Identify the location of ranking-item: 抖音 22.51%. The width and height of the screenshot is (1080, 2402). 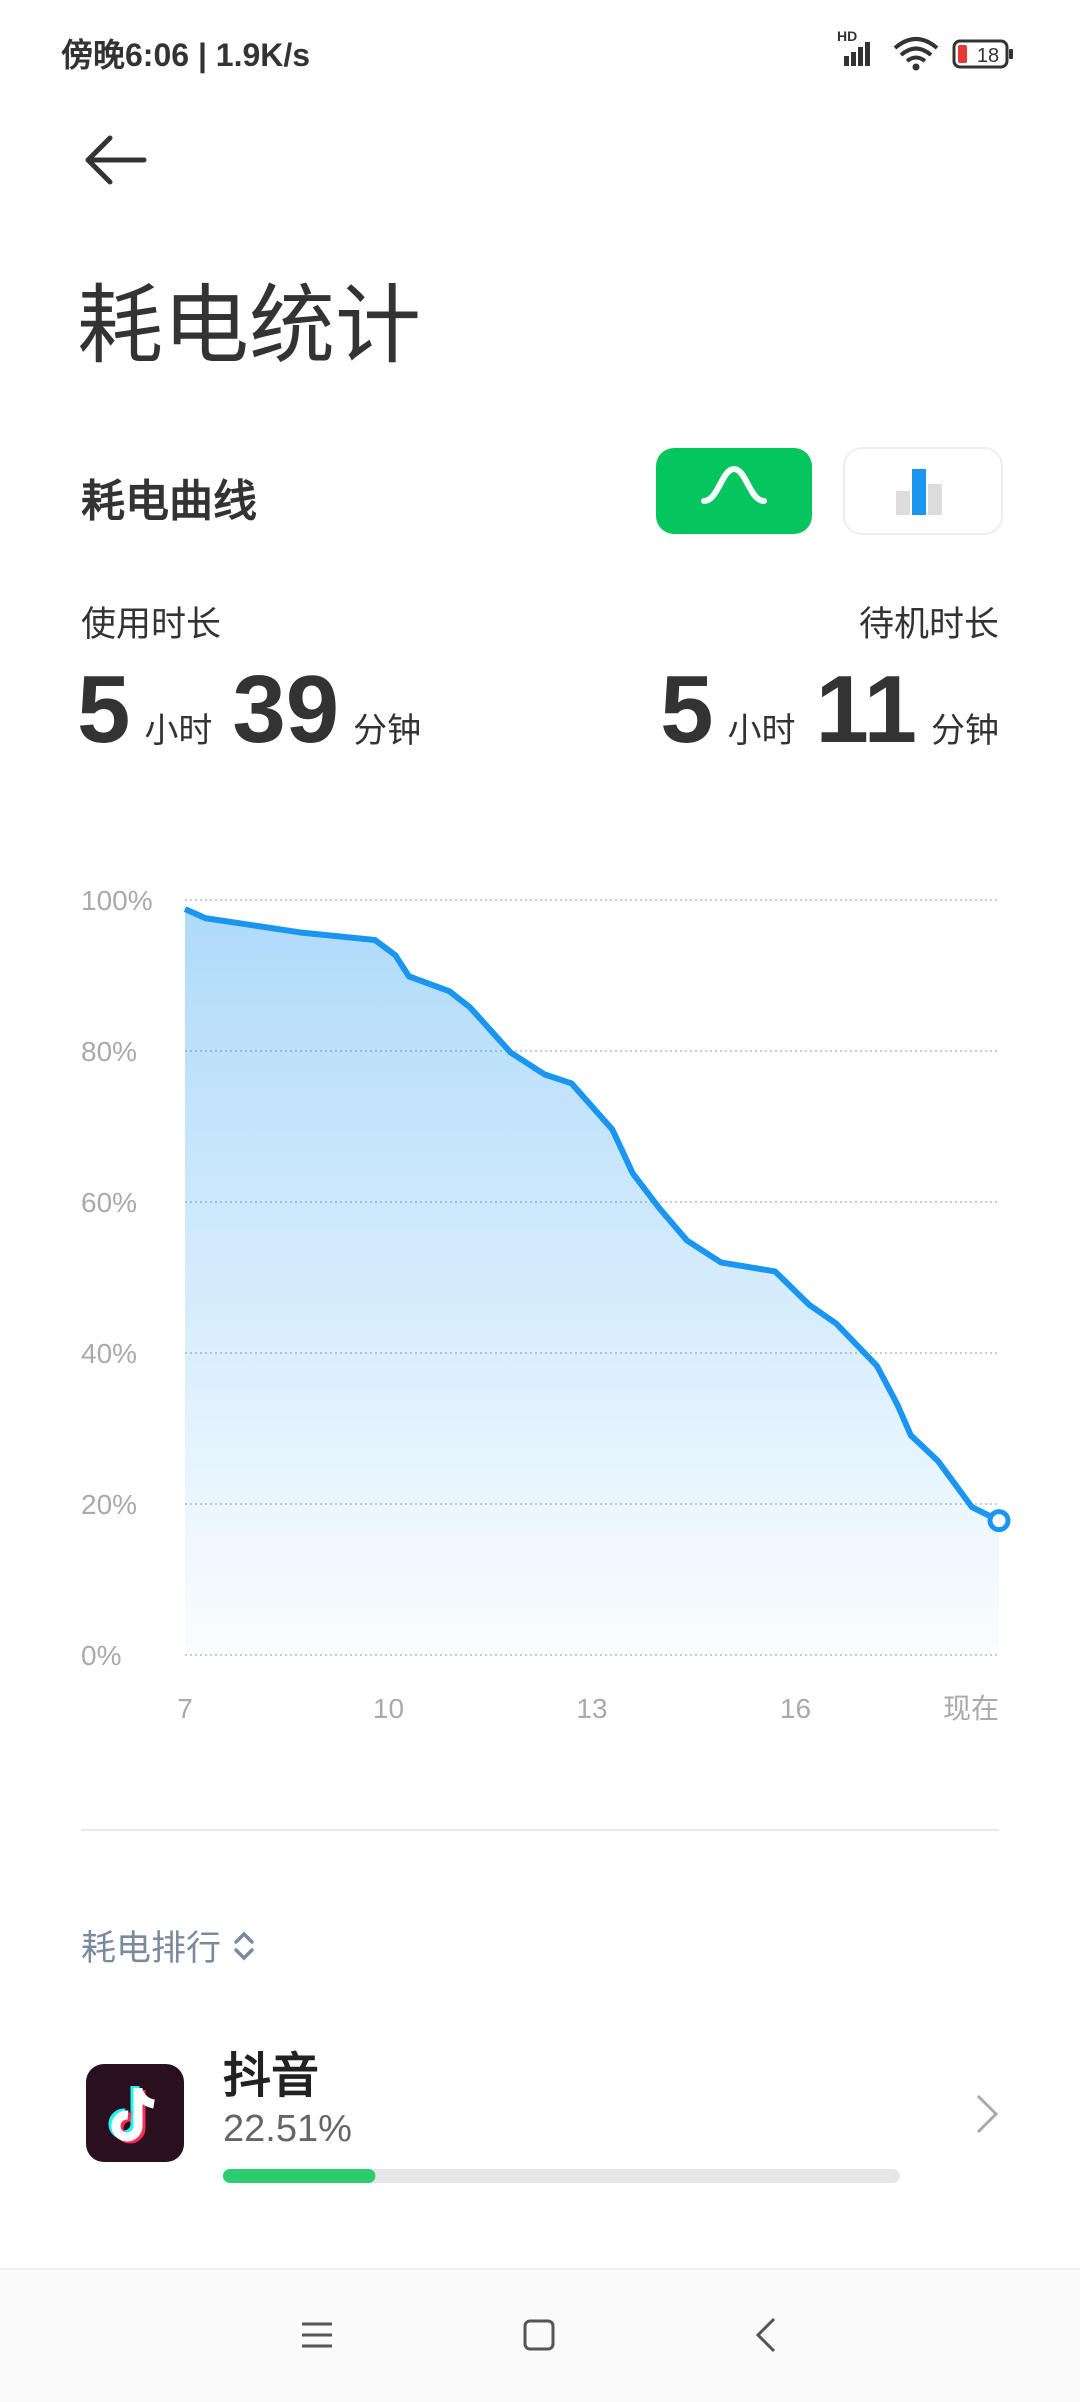
(540, 2115).